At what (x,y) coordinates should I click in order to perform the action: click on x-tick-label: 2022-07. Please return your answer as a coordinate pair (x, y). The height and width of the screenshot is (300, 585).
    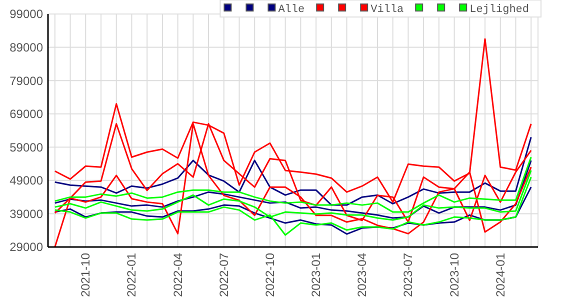
    Looking at the image, I should click on (223, 275).